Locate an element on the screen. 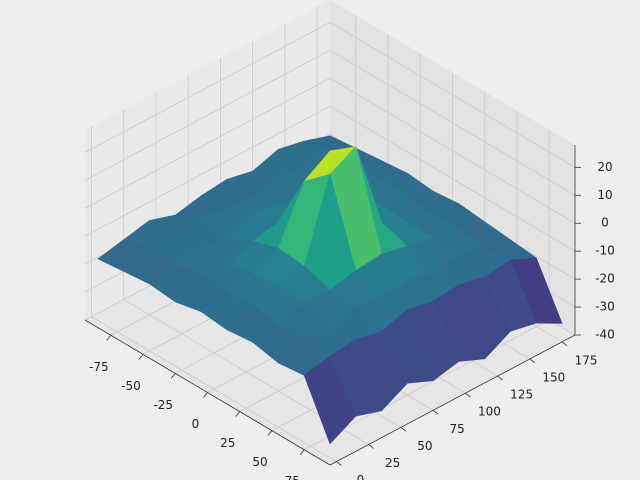 Image resolution: width=640 pixels, height=480 pixels. x-tick-label: -75 is located at coordinates (99, 367).